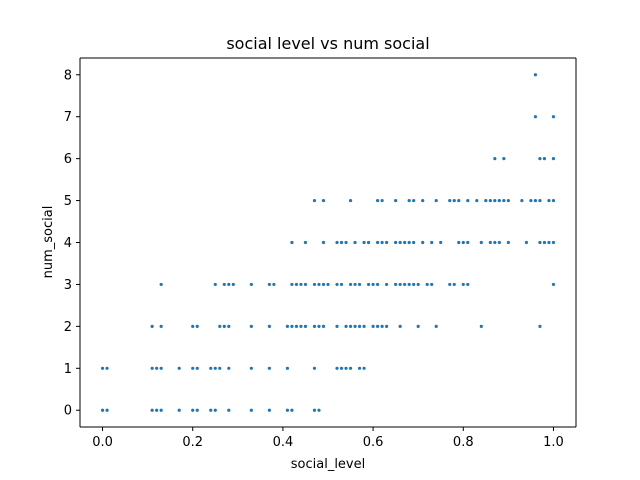  I want to click on x-tick-label: 0.6, so click(373, 442).